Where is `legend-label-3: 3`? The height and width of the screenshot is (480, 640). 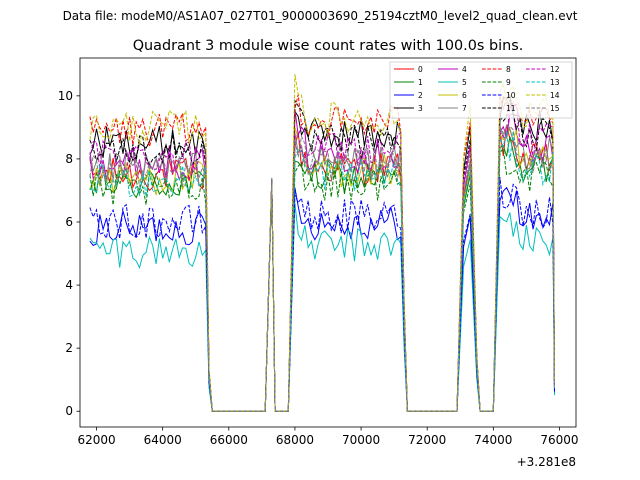 legend-label-3: 3 is located at coordinates (420, 108).